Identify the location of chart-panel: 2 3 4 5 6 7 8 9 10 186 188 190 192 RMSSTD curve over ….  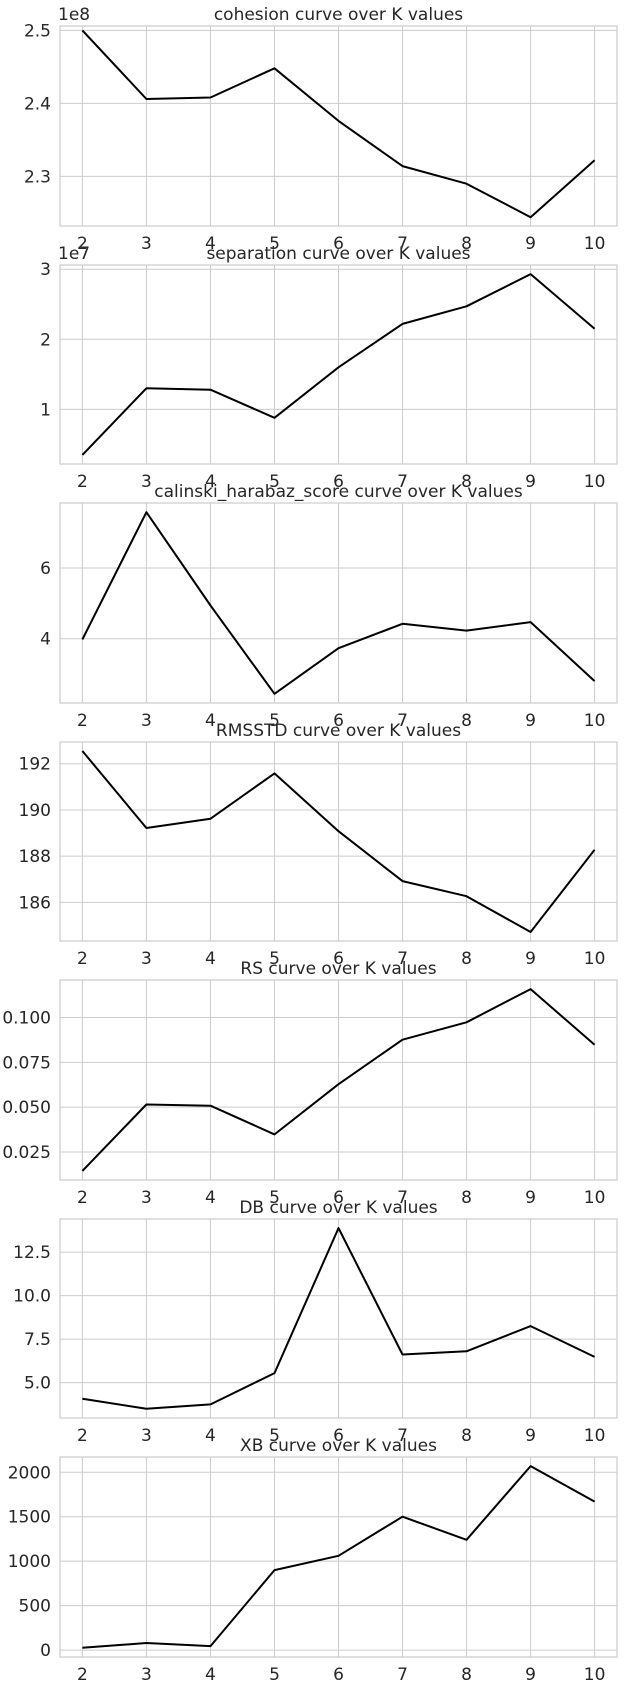
(318, 845).